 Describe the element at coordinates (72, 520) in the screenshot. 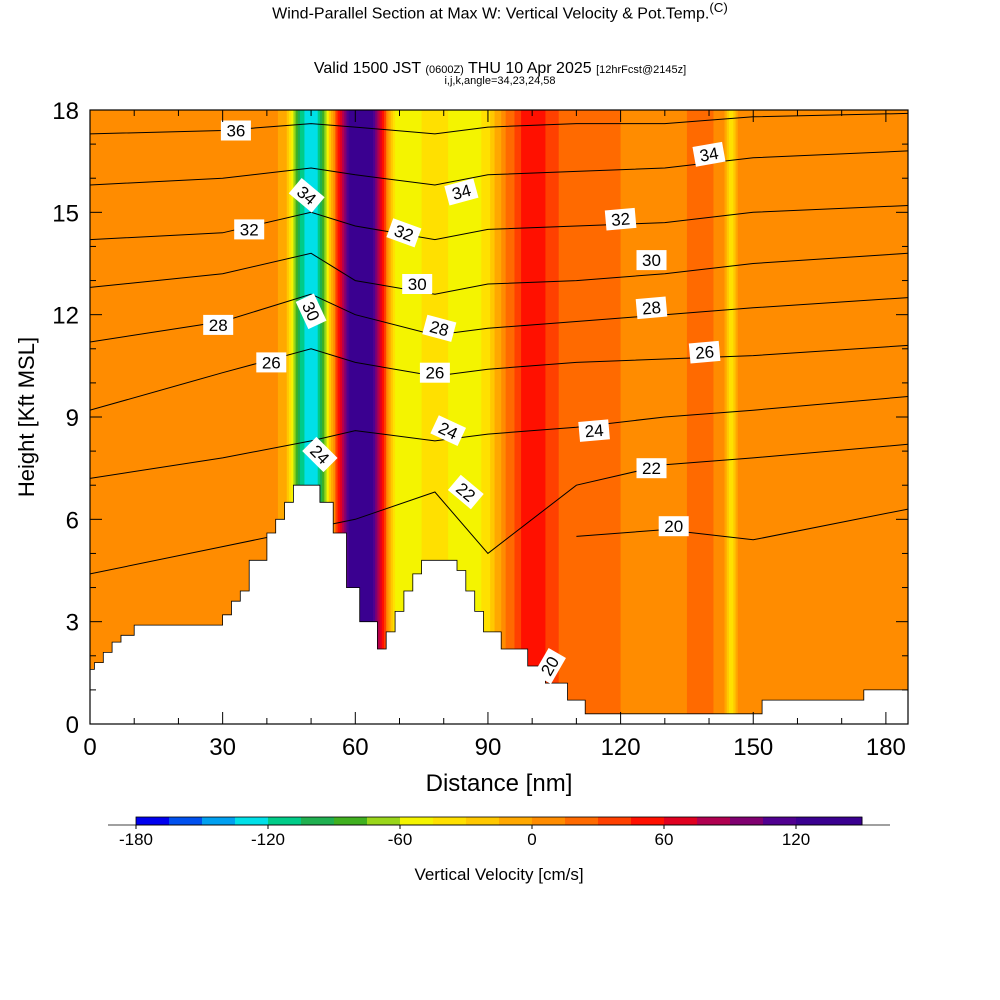

I see `y-tick-label: 6` at that location.